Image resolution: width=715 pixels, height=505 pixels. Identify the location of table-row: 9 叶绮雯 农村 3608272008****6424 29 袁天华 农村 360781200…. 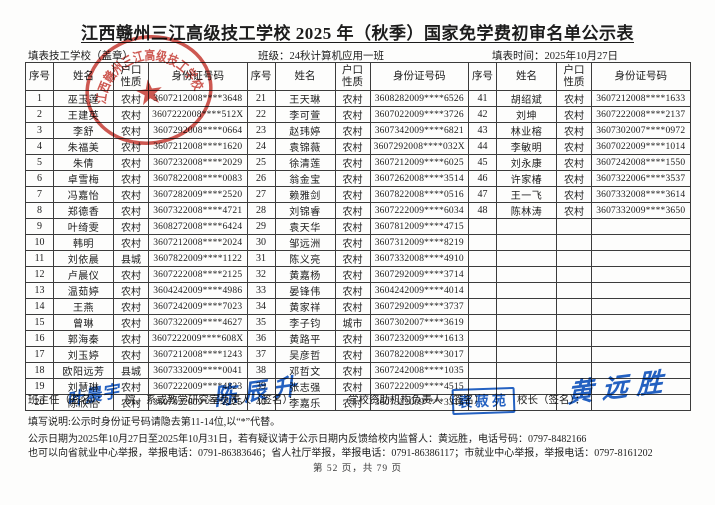
(358, 226).